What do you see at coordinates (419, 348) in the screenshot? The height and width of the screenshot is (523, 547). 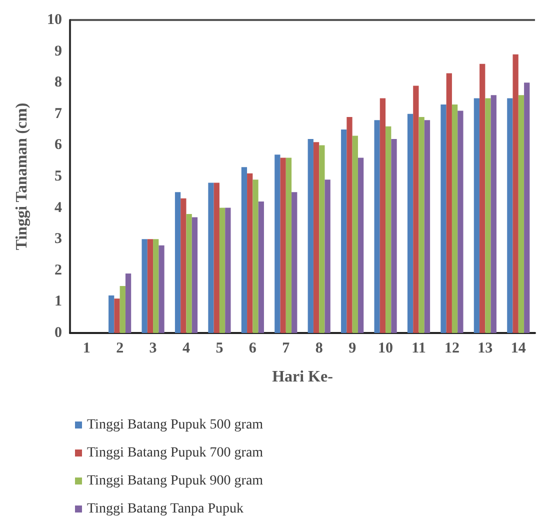 I see `x-tick-label: 11` at bounding box center [419, 348].